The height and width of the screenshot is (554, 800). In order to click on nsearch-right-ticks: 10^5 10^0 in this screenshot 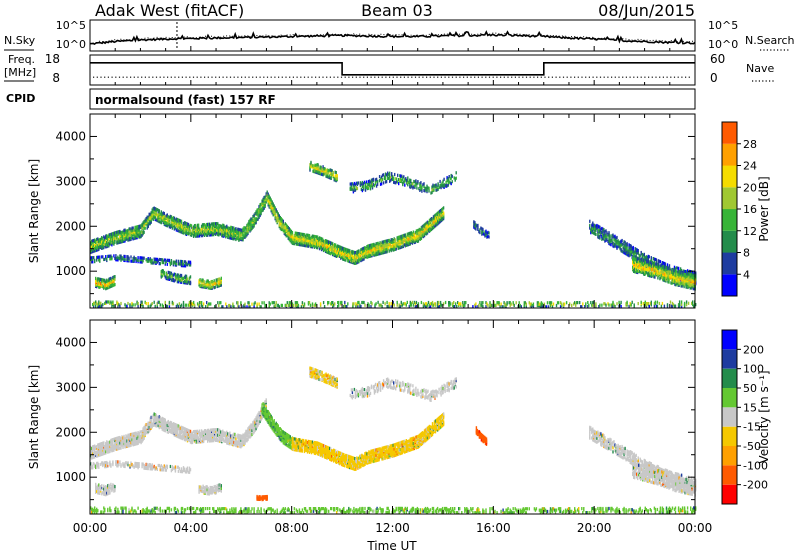, I will do `click(723, 35)`.